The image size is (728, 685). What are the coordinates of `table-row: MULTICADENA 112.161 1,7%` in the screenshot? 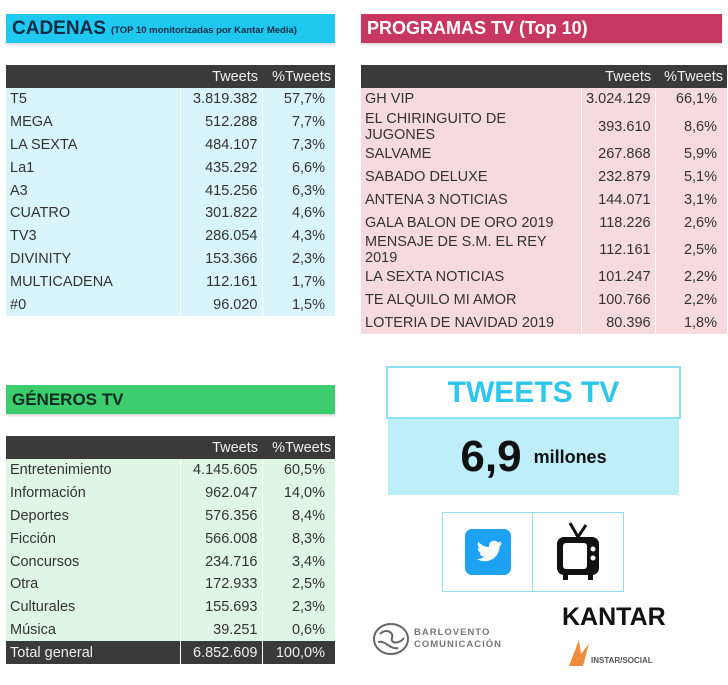 It's located at (170, 282).